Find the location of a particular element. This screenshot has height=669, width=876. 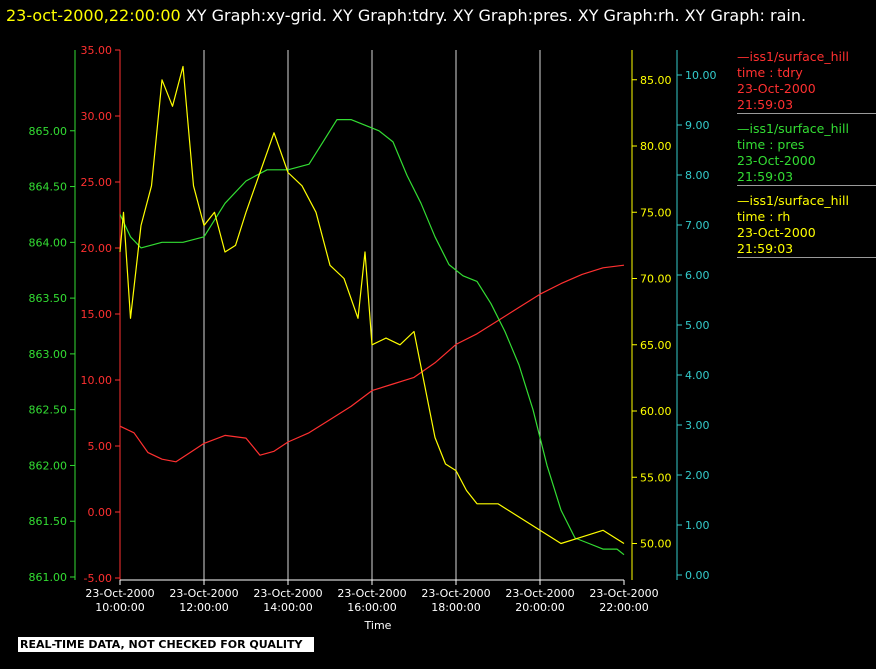

pres-tick-label: 865.00 is located at coordinates (48, 131).